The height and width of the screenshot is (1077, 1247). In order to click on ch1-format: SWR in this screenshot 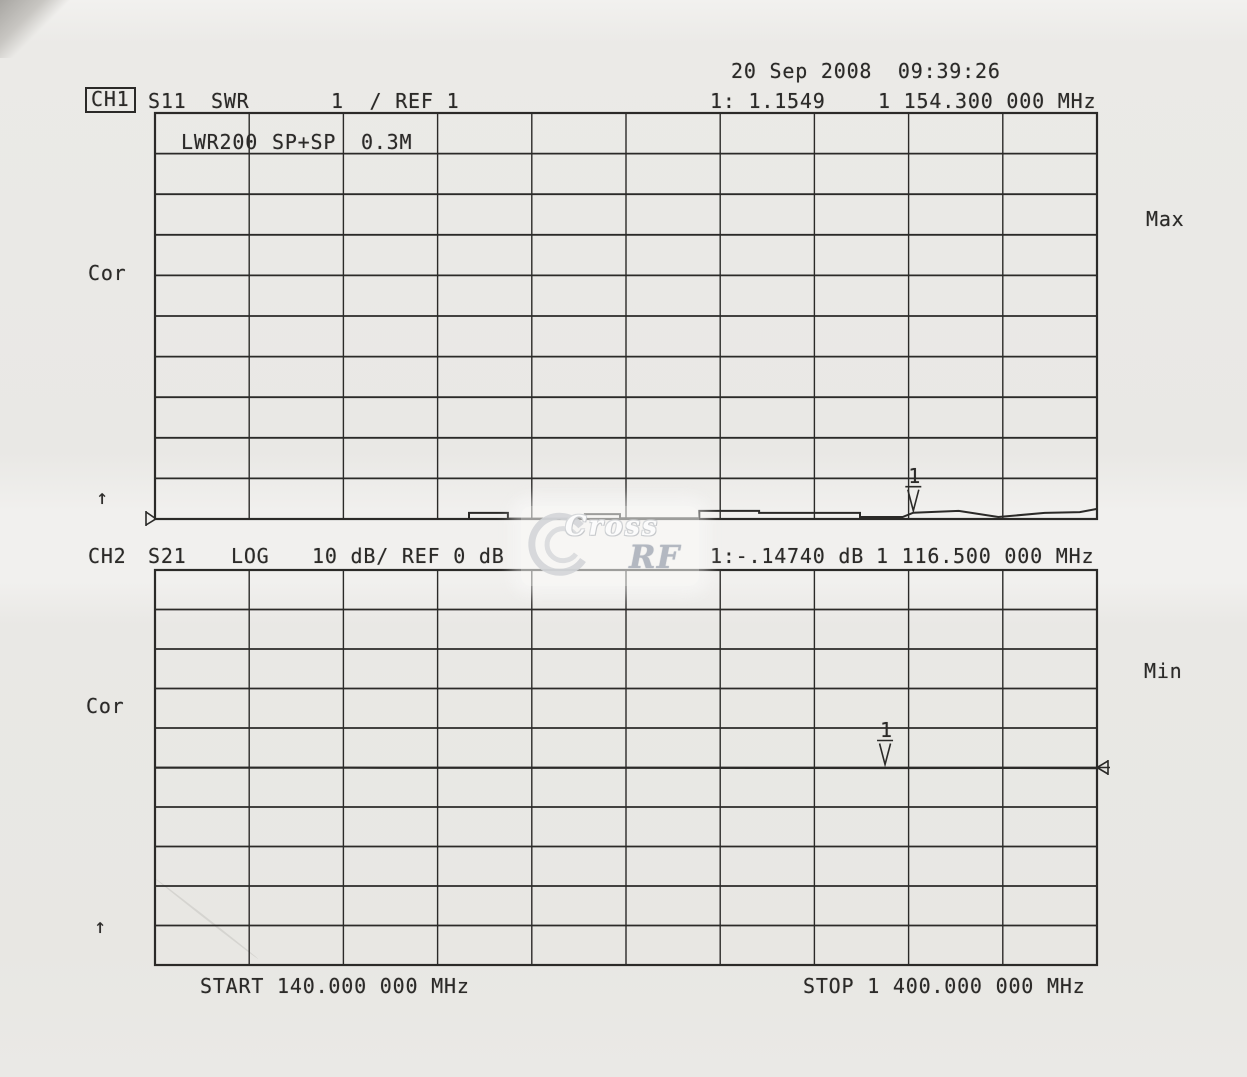, I will do `click(230, 101)`.